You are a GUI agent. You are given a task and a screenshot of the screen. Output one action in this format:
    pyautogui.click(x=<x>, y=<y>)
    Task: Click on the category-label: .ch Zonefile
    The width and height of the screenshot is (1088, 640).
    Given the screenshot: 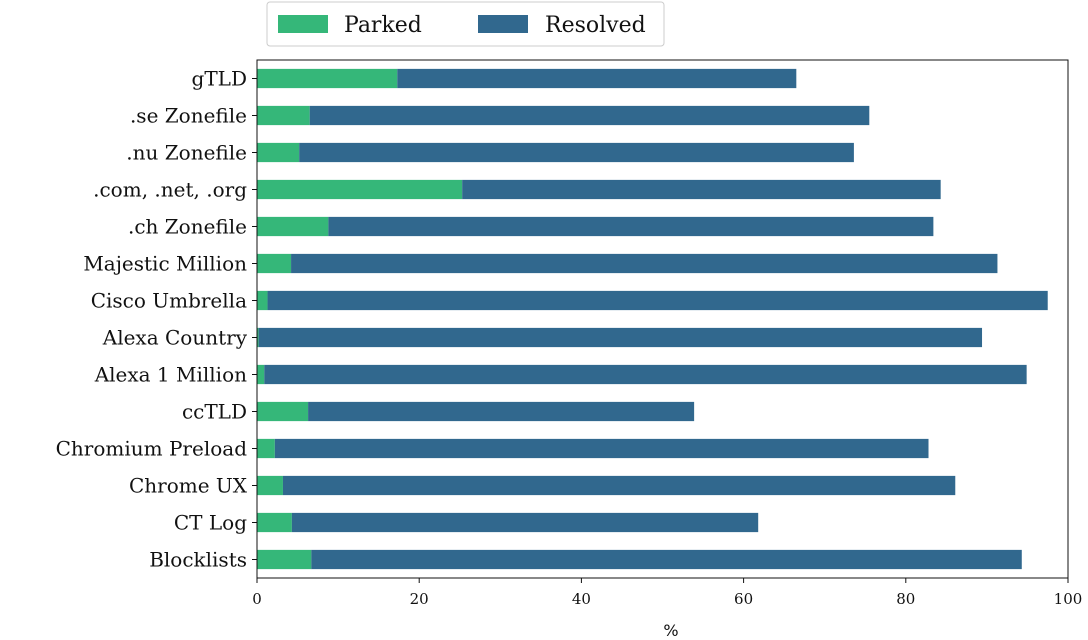 What is the action you would take?
    pyautogui.click(x=187, y=227)
    